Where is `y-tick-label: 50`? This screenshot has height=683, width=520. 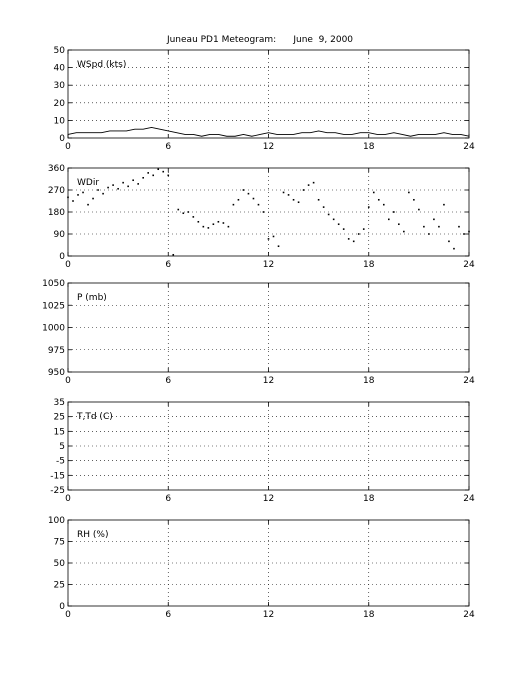 y-tick-label: 50 is located at coordinates (60, 564).